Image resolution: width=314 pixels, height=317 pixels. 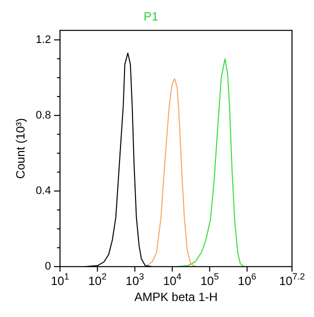 I want to click on x-axis-title: AMPK beta 1-H, so click(x=176, y=297).